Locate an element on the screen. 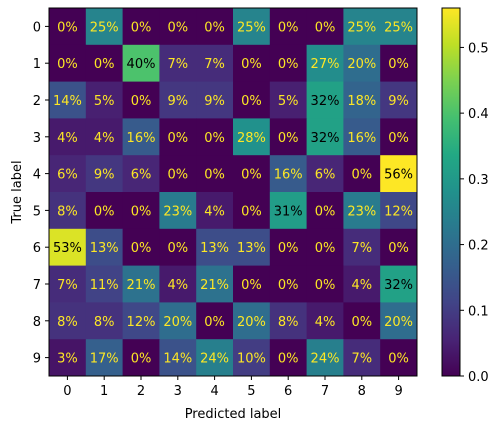  cell-value-label: 24% is located at coordinates (214, 359).